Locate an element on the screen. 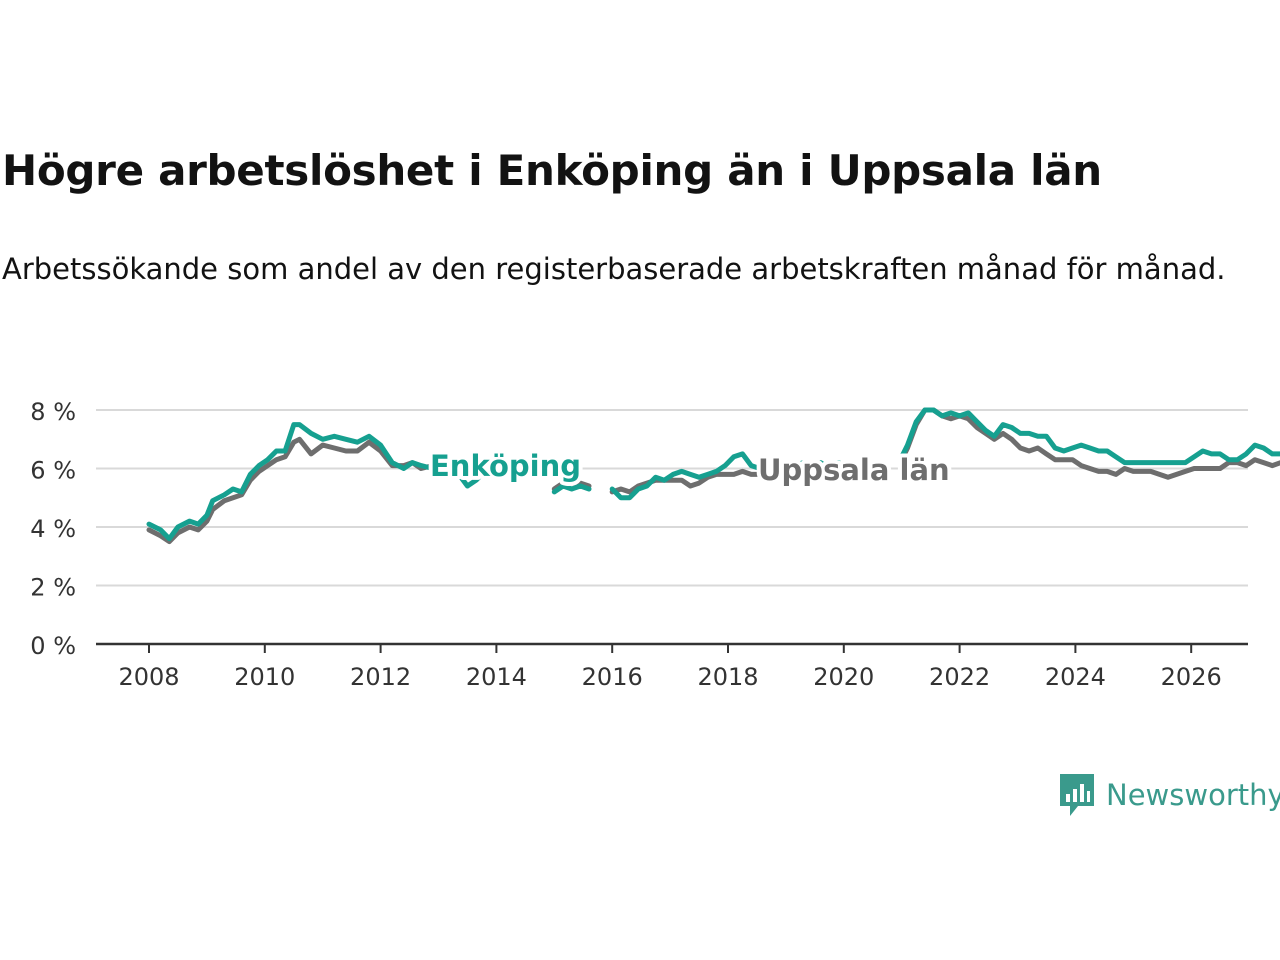  x-tick-label: 2014 is located at coordinates (496, 677).